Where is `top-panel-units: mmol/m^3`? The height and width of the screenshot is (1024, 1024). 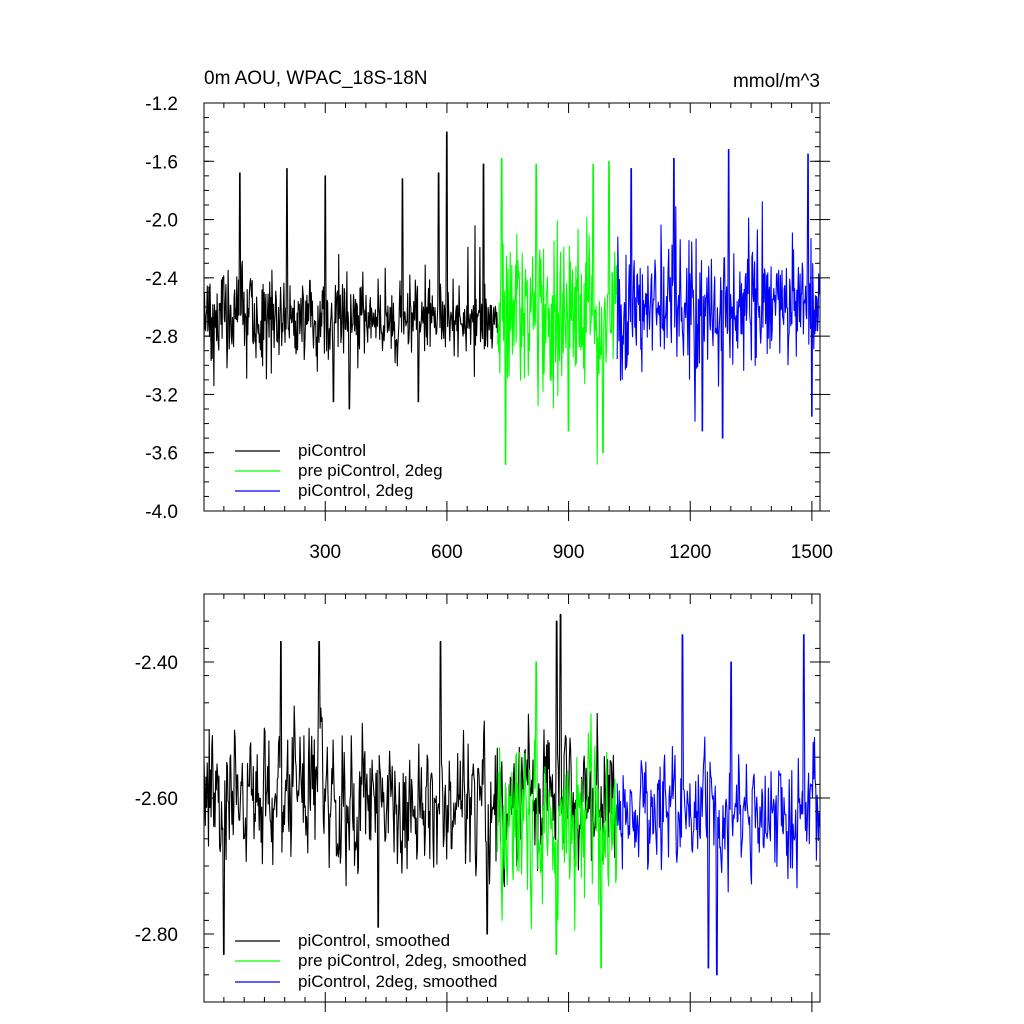 top-panel-units: mmol/m^3 is located at coordinates (776, 81).